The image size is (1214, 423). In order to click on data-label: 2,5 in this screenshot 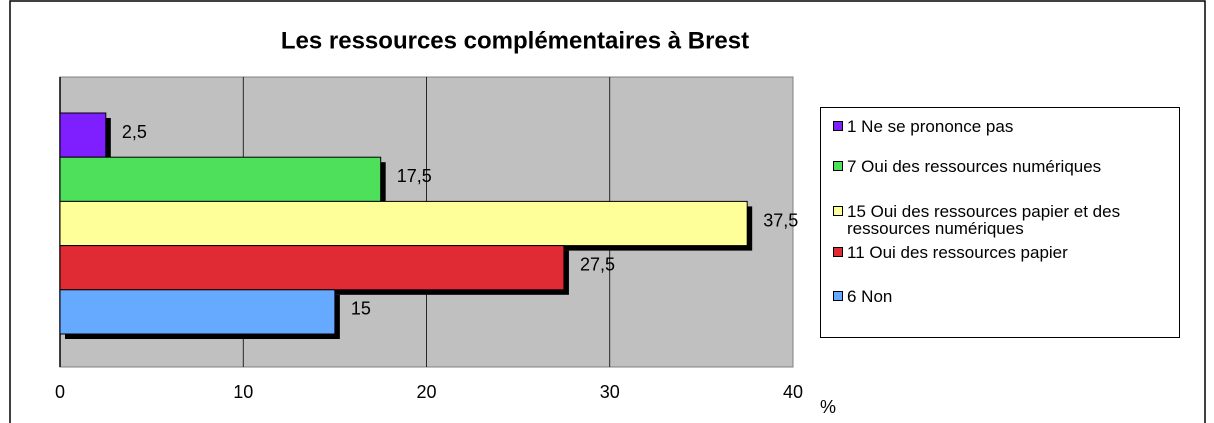, I will do `click(134, 132)`.